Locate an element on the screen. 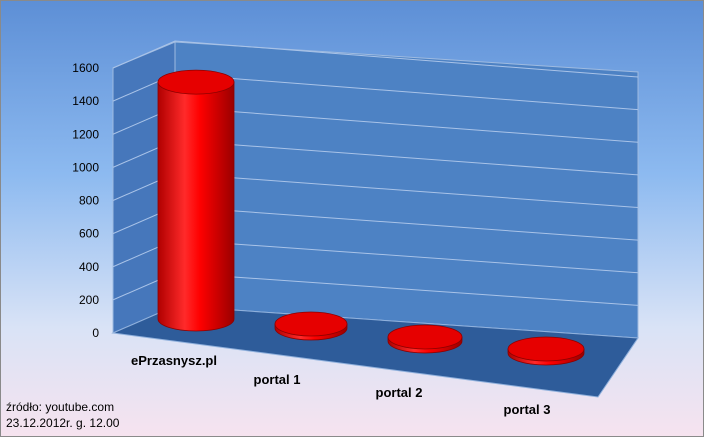 This screenshot has width=704, height=437. category-label: portal 2 is located at coordinates (399, 392).